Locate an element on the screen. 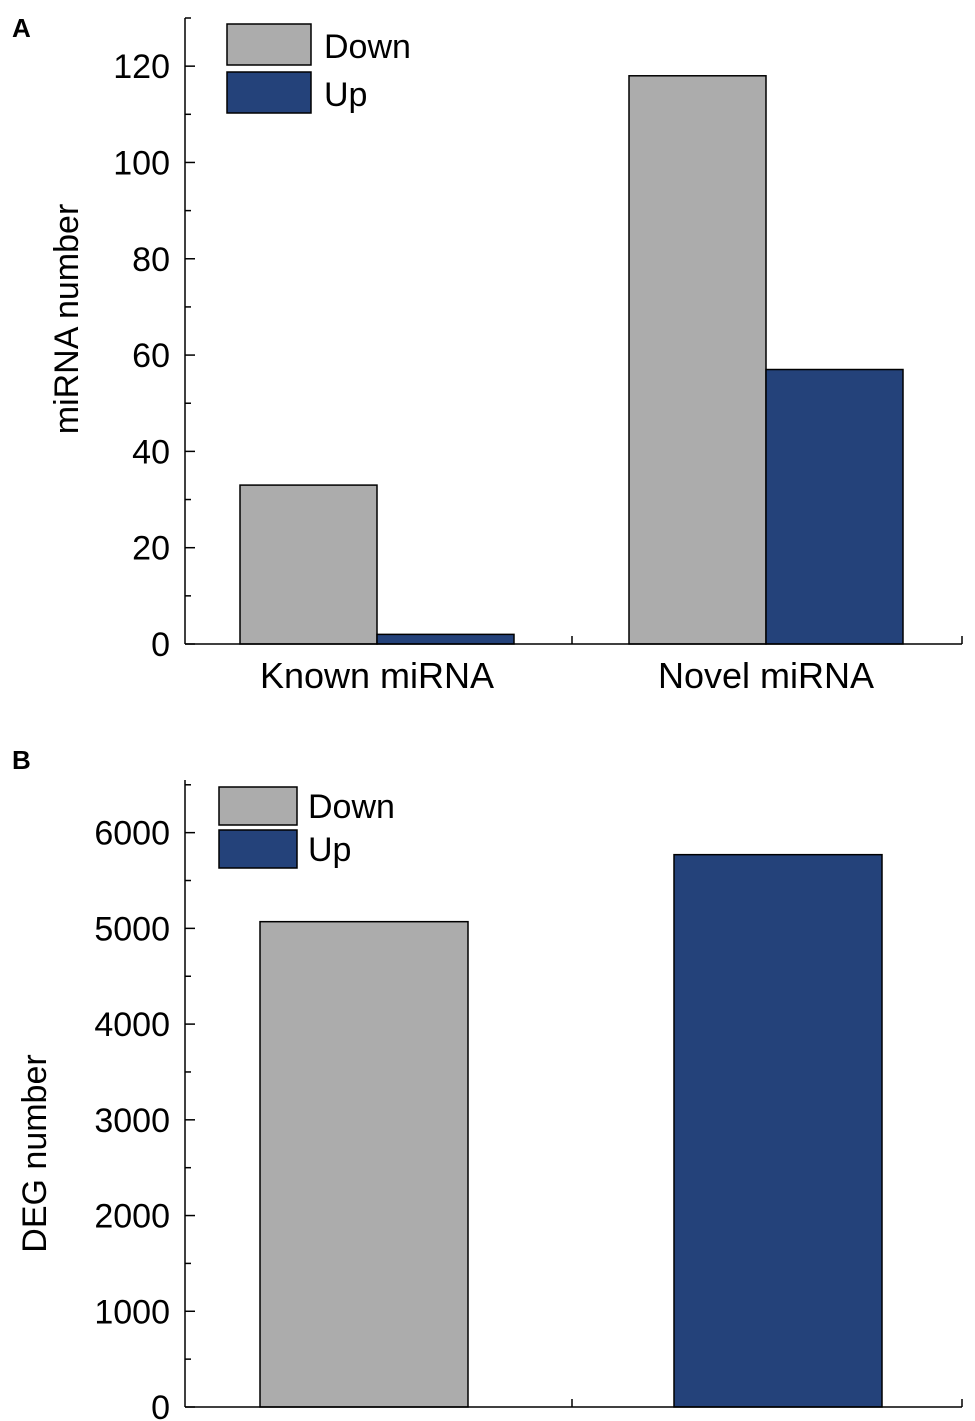  panel-label-A: A is located at coordinates (21, 28).